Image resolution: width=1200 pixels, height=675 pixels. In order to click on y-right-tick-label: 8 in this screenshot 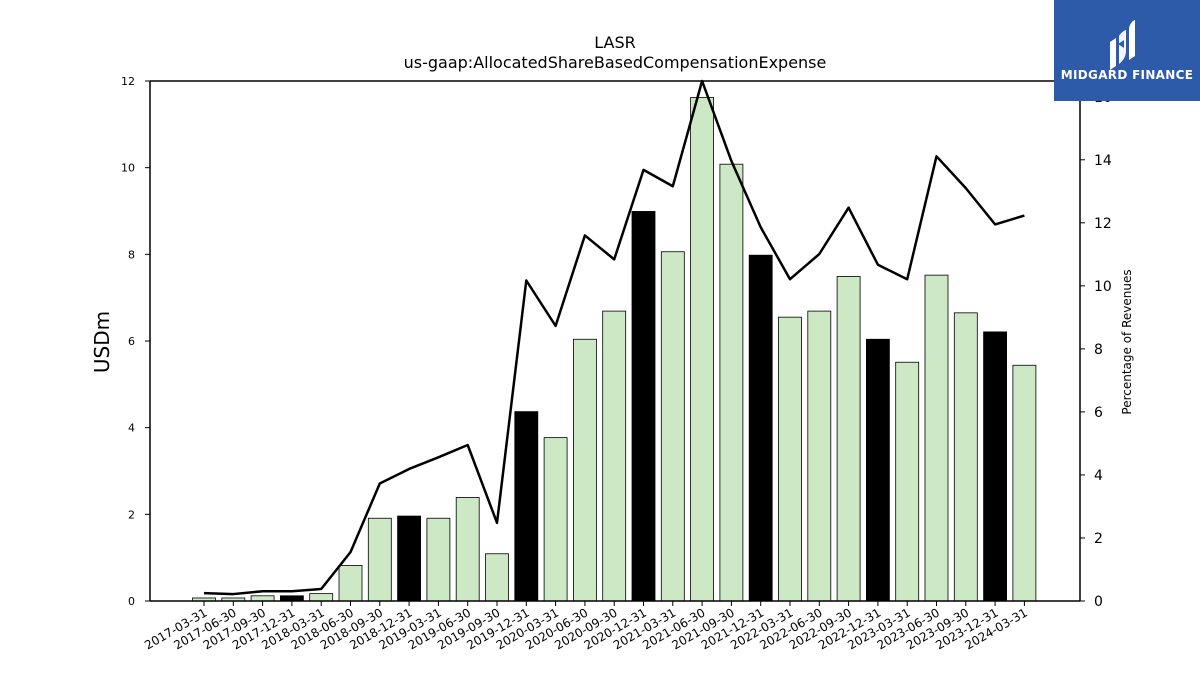, I will do `click(1098, 350)`.